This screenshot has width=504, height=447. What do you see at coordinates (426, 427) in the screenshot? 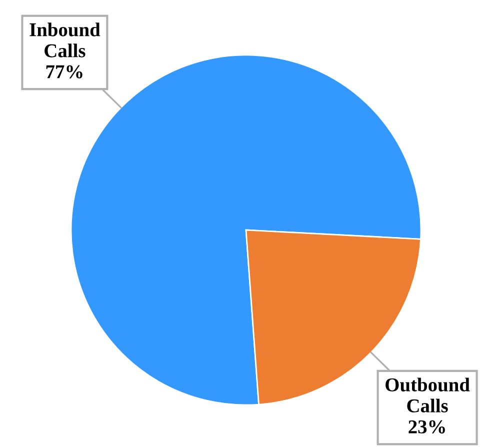
I see `data-label: 23%` at bounding box center [426, 427].